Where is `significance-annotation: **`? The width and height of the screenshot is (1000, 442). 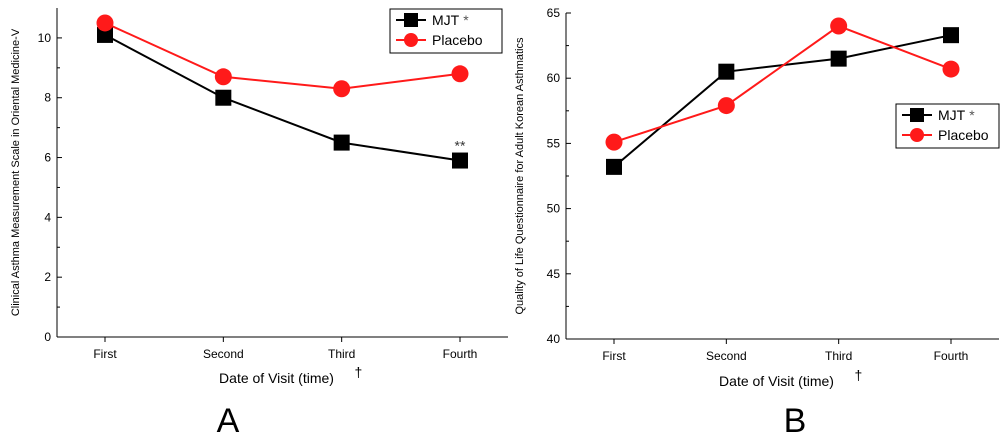
significance-annotation: ** is located at coordinates (460, 146).